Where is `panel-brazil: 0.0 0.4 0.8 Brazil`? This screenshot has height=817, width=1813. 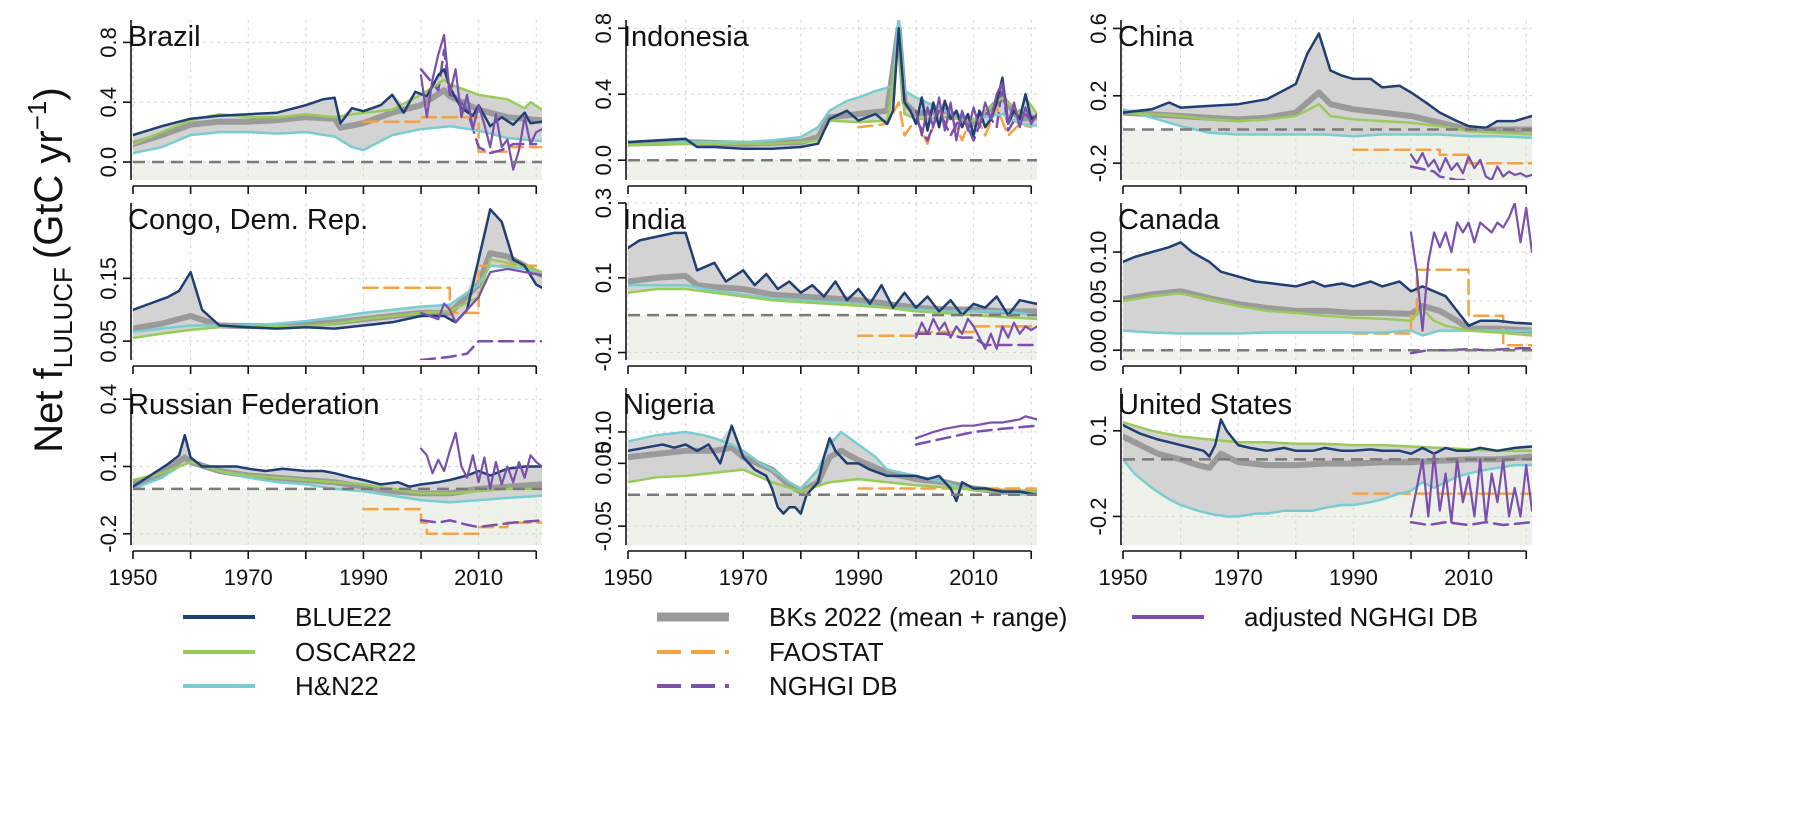
panel-brazil: 0.0 0.4 0.8 Brazil is located at coordinates (319, 107).